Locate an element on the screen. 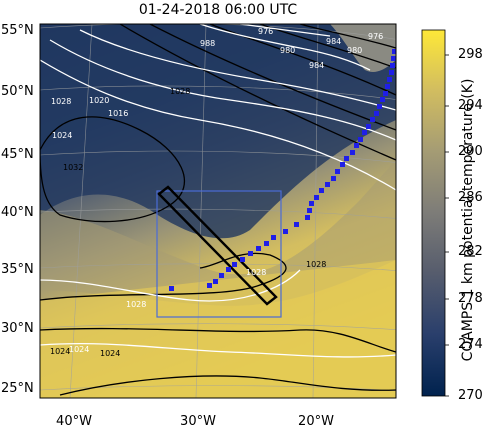  lat-label: 55°N is located at coordinates (17, 30).